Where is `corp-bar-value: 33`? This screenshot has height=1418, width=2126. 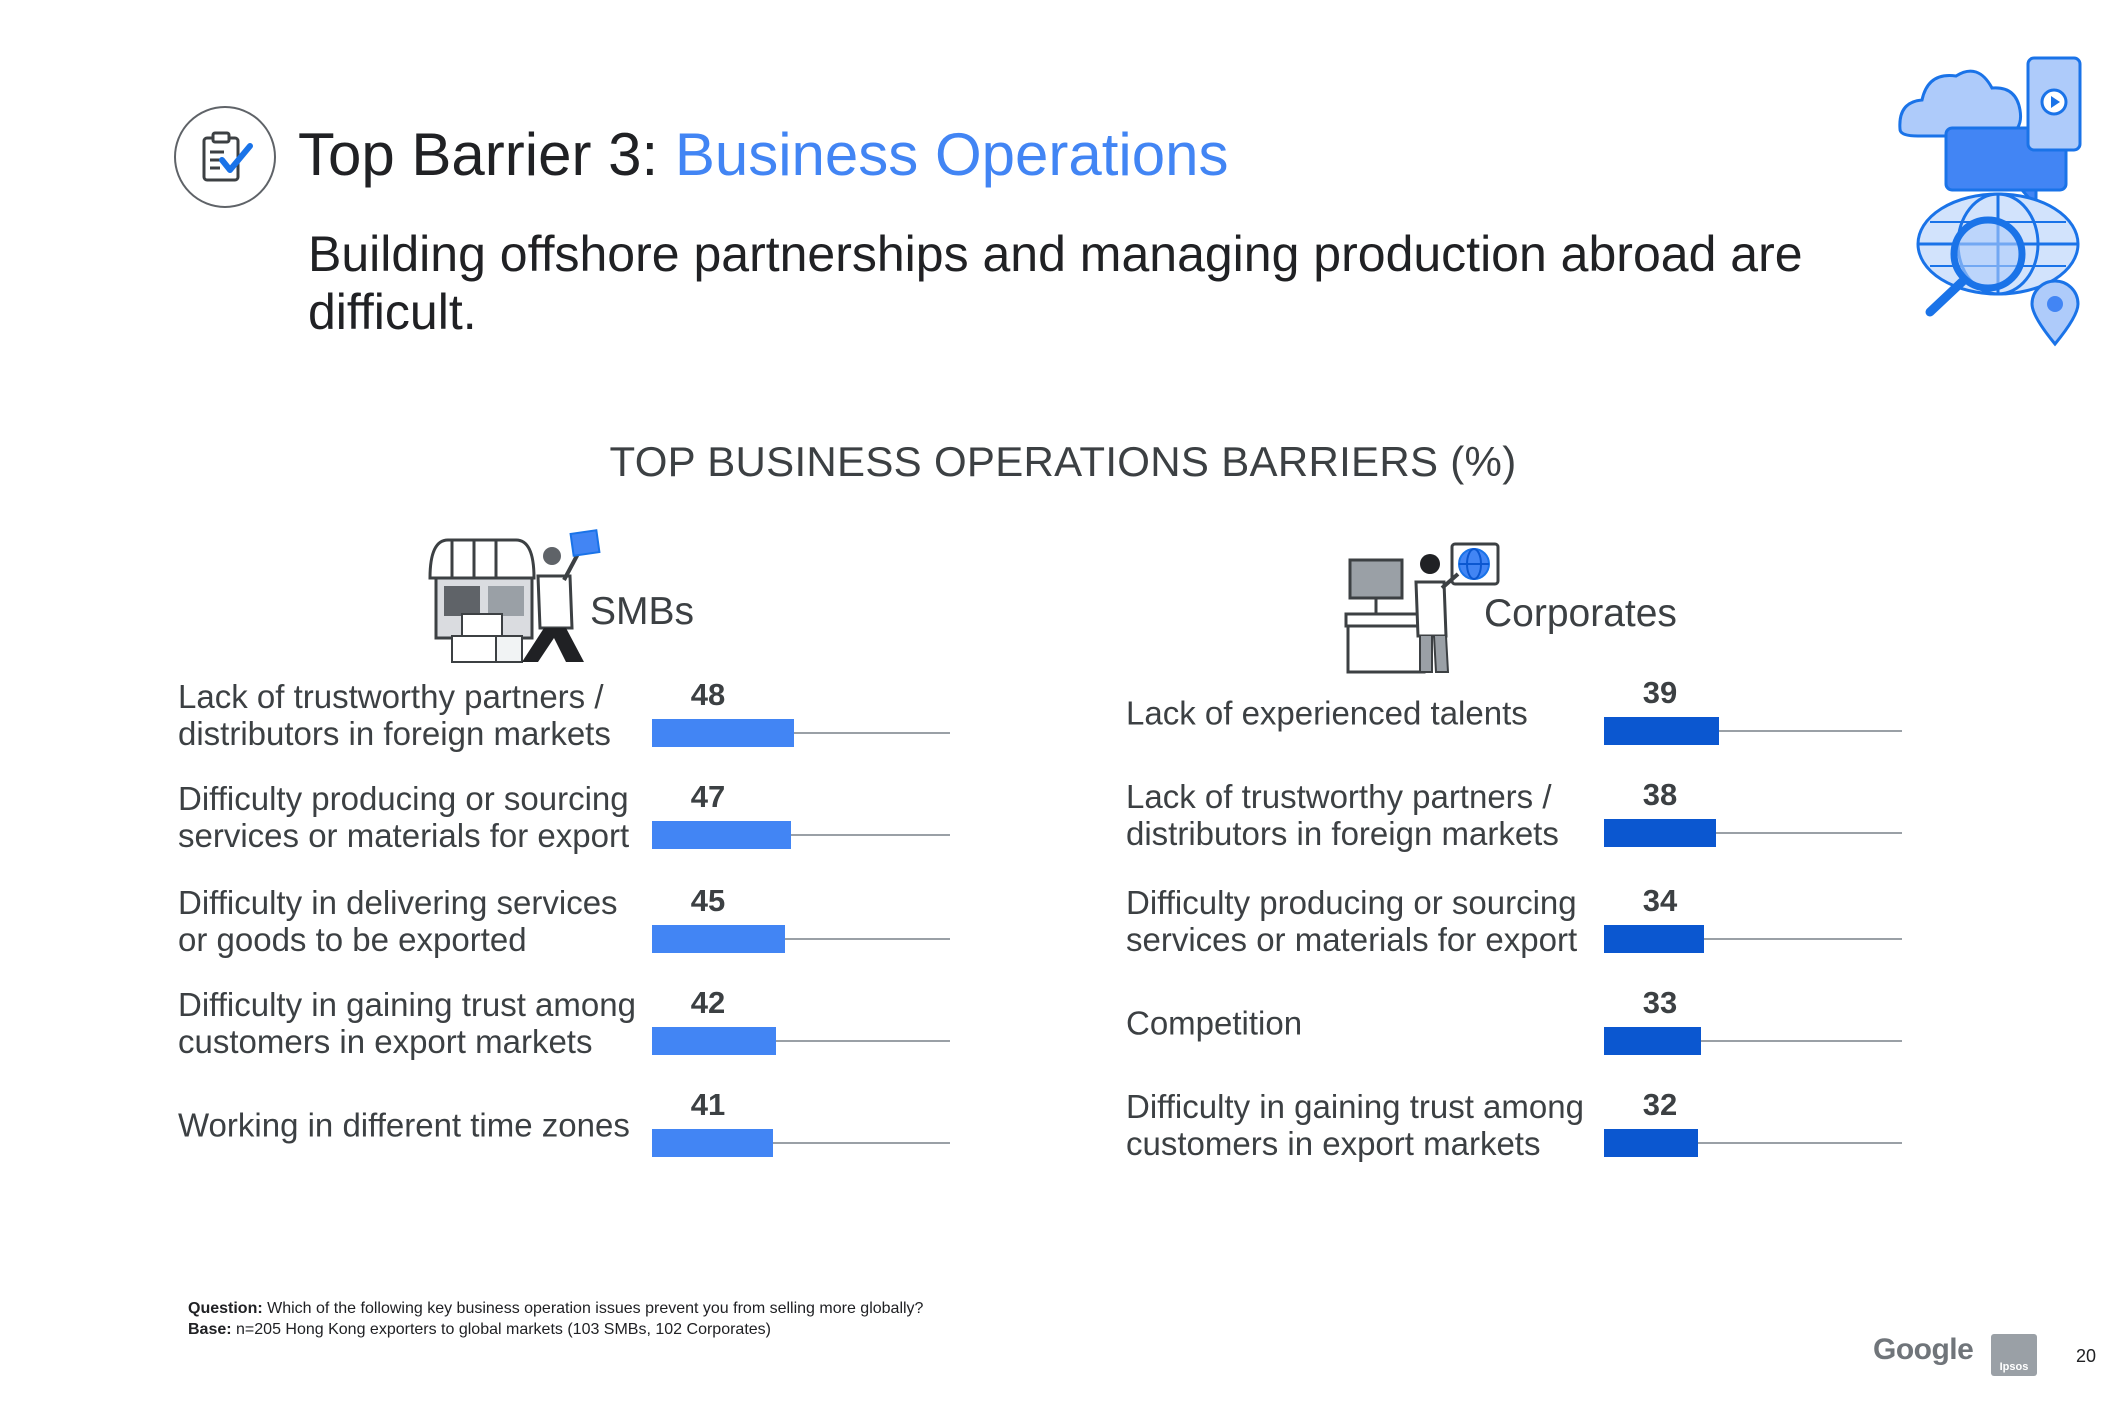 corp-bar-value: 33 is located at coordinates (1660, 1002).